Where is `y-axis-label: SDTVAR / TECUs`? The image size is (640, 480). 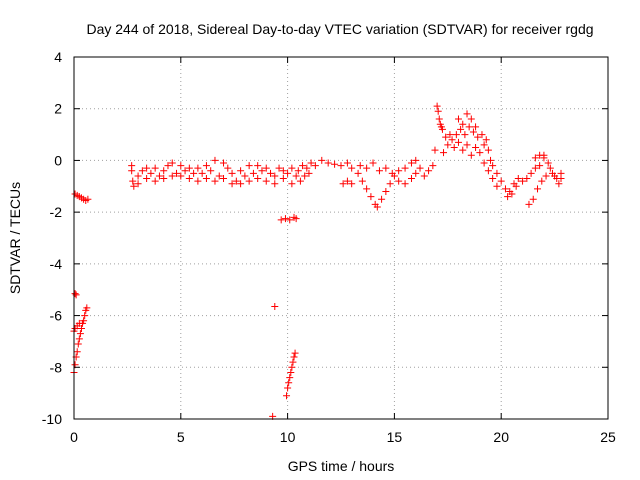 y-axis-label: SDTVAR / TECUs is located at coordinates (15, 238).